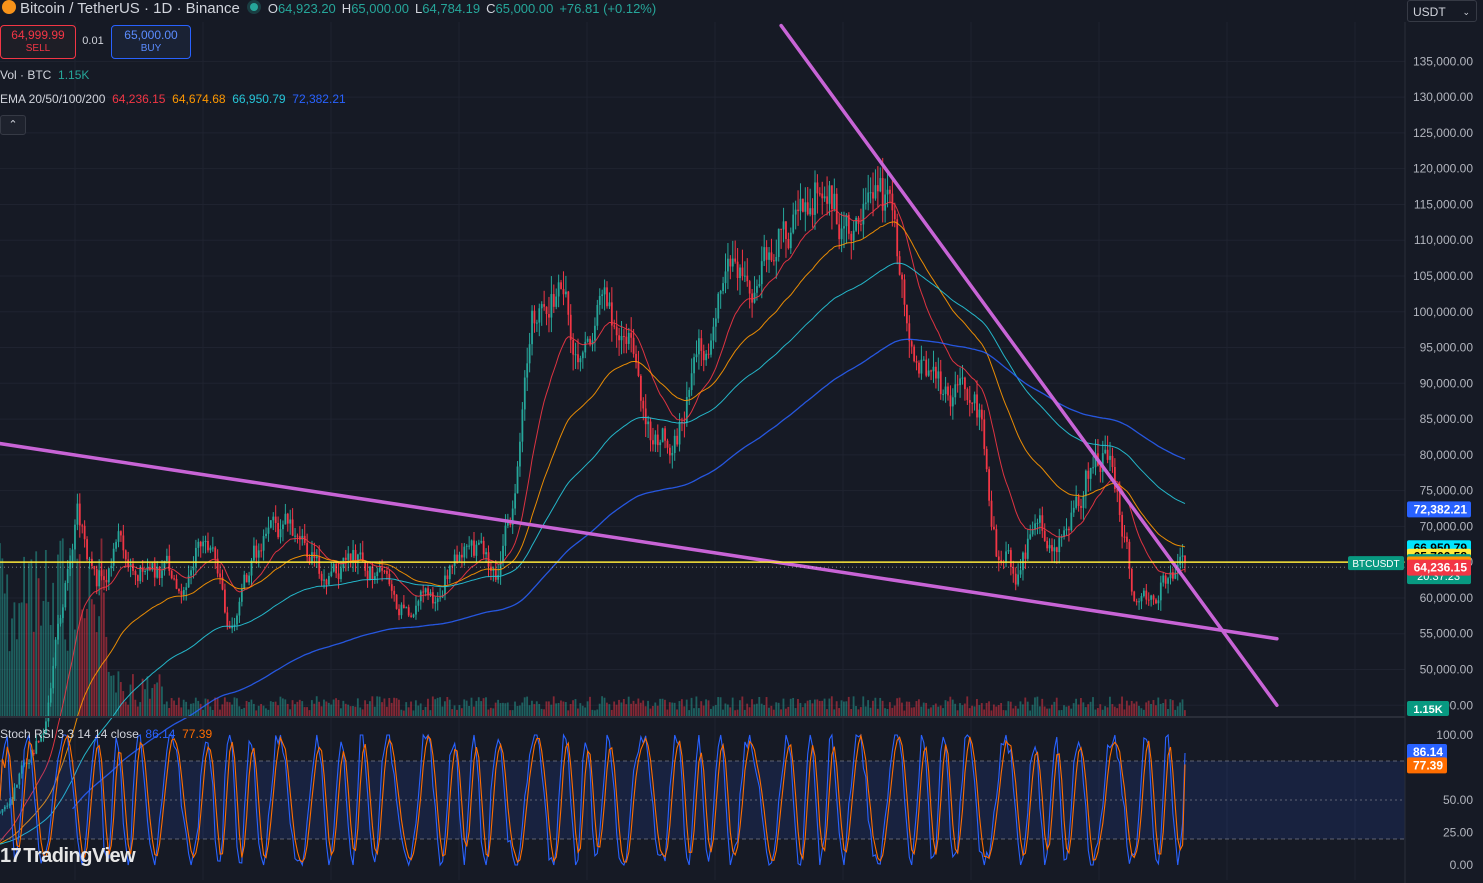 The image size is (1483, 883). What do you see at coordinates (1442, 11) in the screenshot?
I see `currency-select: USDT ⌄` at bounding box center [1442, 11].